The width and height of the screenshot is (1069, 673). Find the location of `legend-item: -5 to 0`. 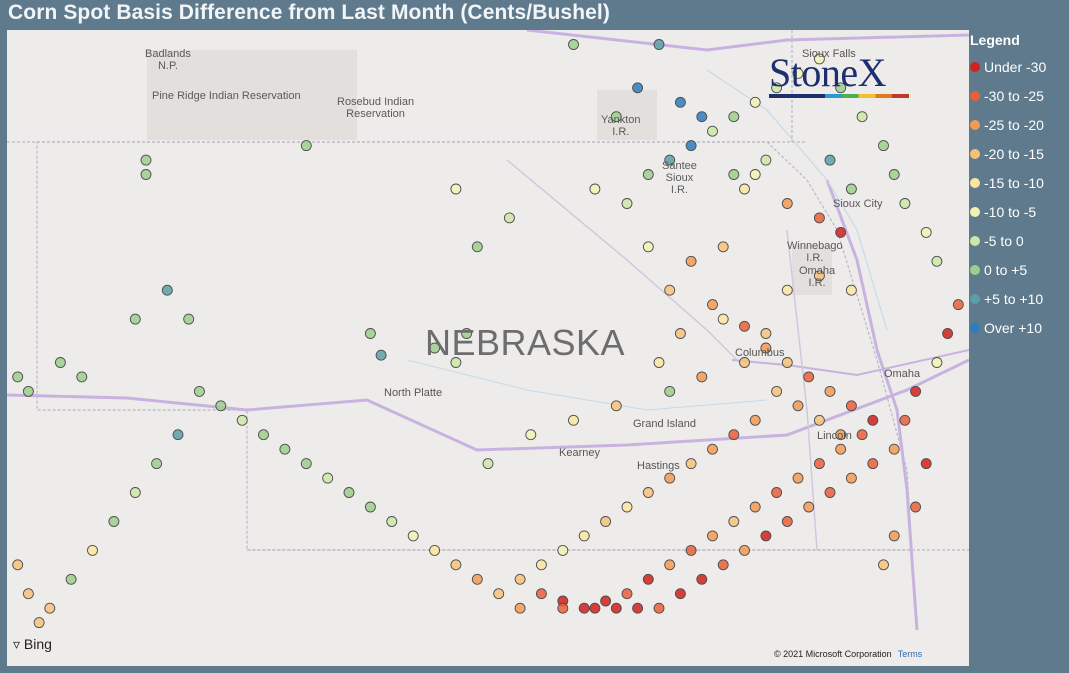

legend-item: -5 to 0 is located at coordinates (1018, 240).